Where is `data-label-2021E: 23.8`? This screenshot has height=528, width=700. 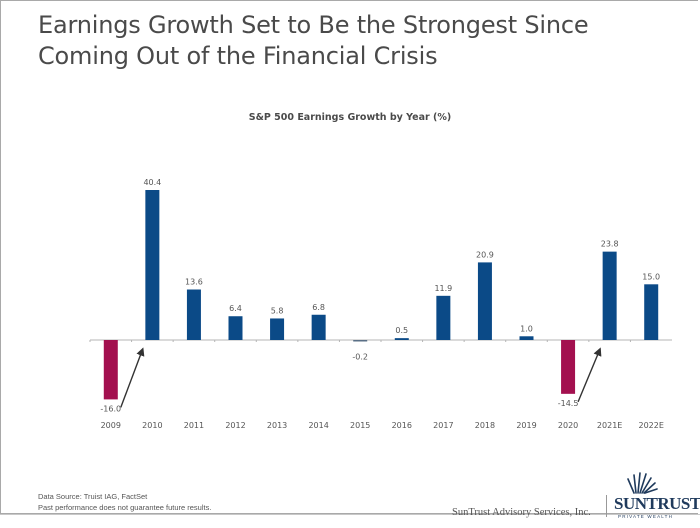 data-label-2021E: 23.8 is located at coordinates (610, 244).